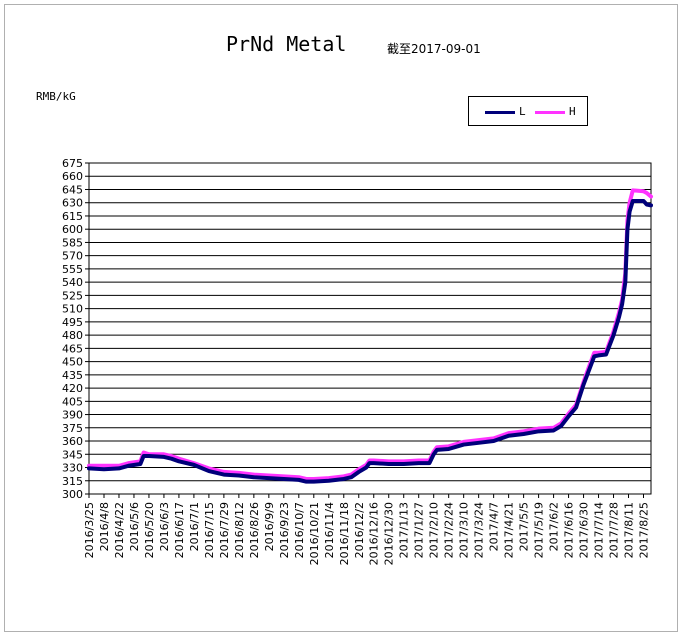  Describe the element at coordinates (314, 533) in the screenshot. I see `x-tick-label: 2016/10/21` at that location.